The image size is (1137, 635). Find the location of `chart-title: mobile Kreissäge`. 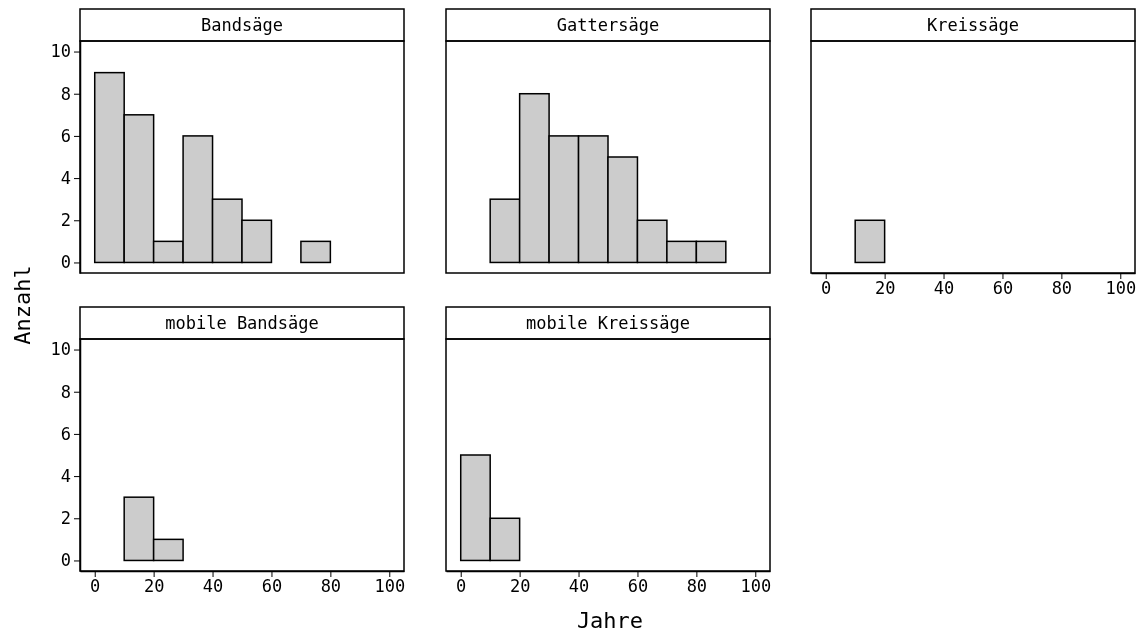

chart-title: mobile Kreissäge is located at coordinates (608, 323).